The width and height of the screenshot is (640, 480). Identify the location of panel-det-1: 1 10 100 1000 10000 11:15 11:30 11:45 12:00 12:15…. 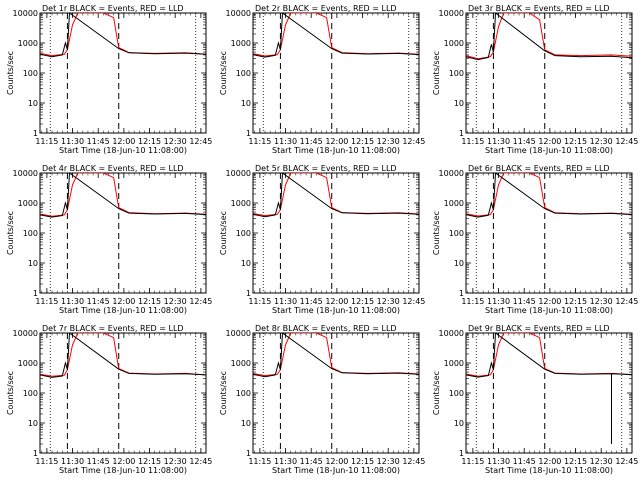
(109, 79).